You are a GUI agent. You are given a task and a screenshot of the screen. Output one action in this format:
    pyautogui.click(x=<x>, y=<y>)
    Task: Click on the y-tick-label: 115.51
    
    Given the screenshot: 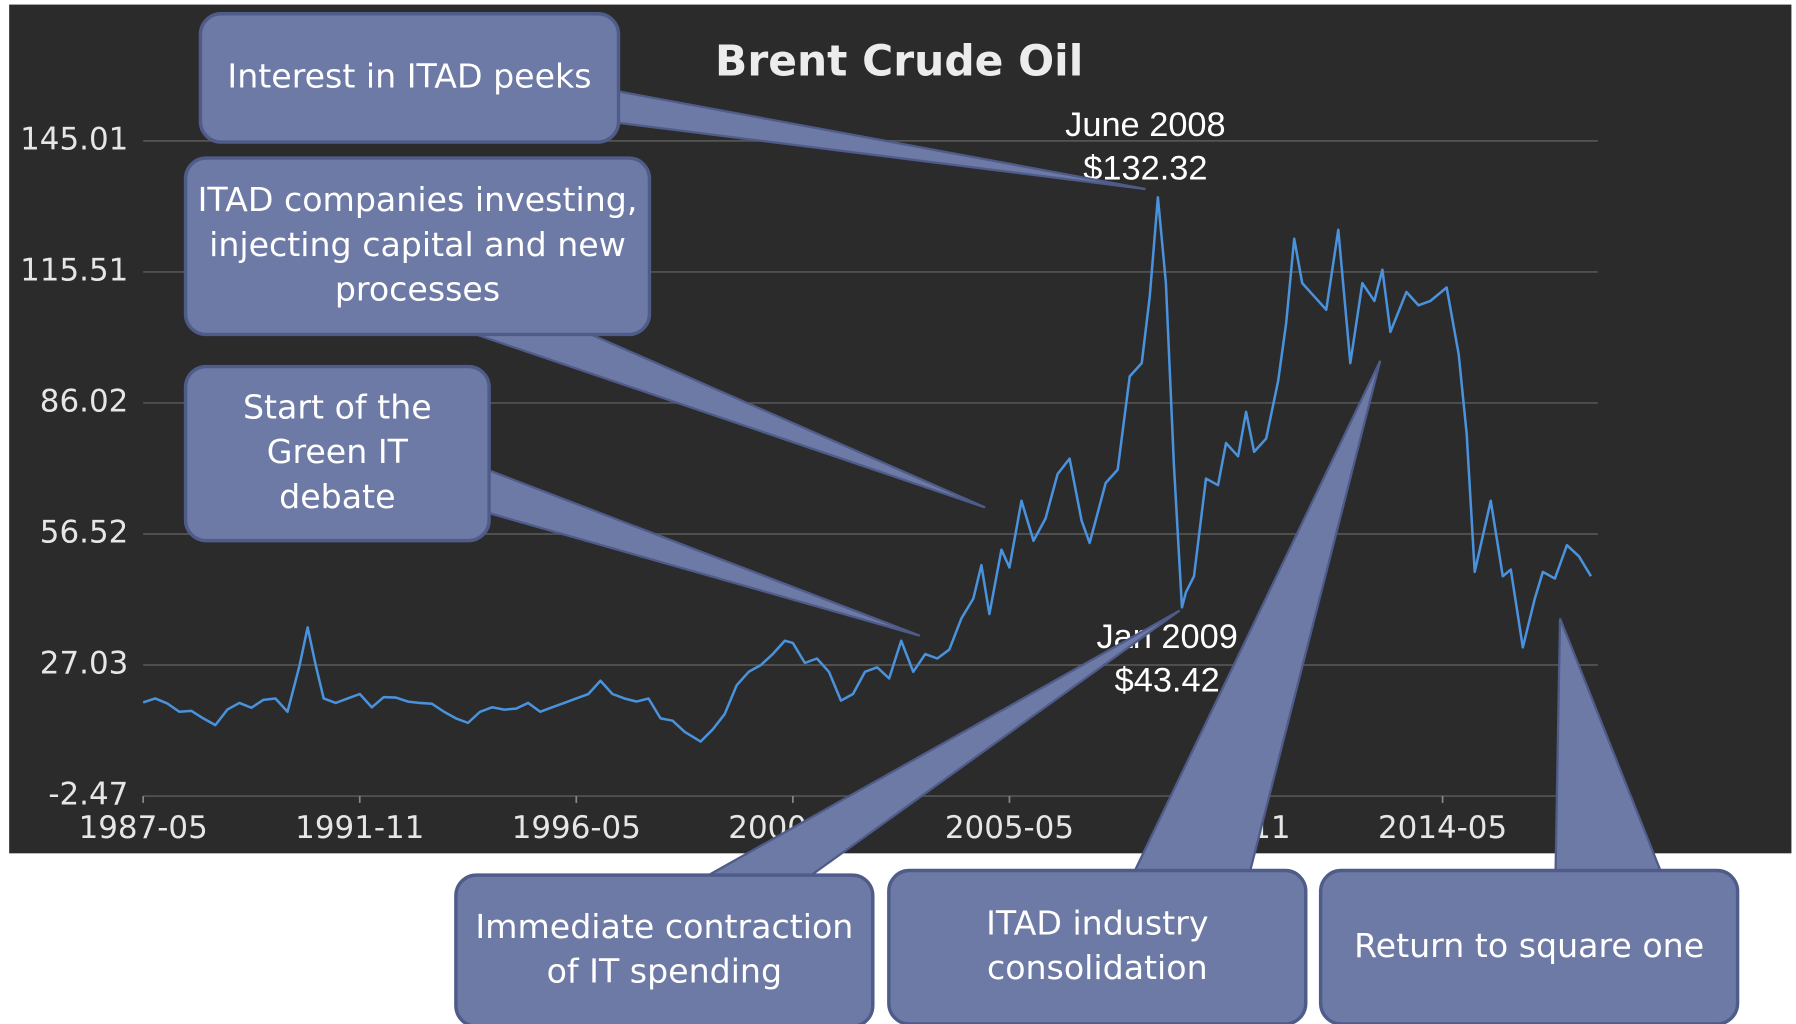 What is the action you would take?
    pyautogui.click(x=74, y=270)
    